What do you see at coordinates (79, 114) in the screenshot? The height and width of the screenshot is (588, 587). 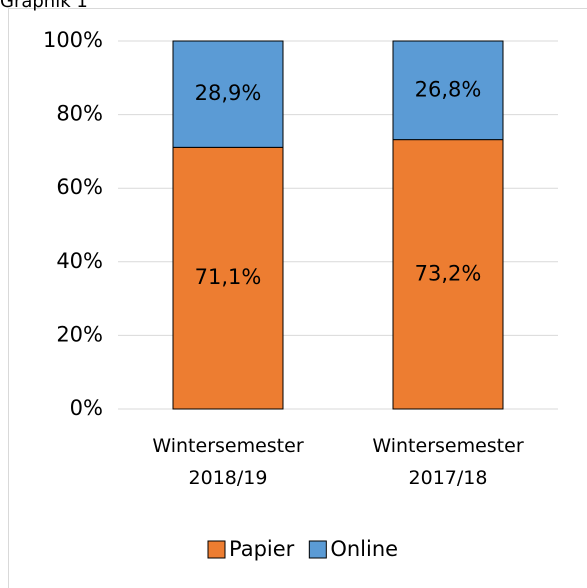 I see `y-tick-label: 80%` at bounding box center [79, 114].